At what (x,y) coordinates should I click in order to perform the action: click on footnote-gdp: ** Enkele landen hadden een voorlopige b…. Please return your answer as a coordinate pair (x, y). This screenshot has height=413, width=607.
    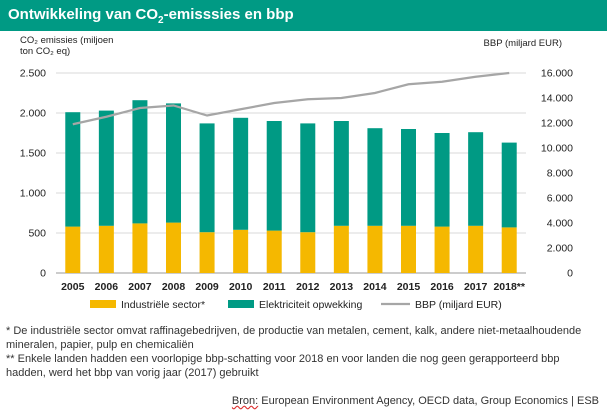
    Looking at the image, I should click on (283, 366).